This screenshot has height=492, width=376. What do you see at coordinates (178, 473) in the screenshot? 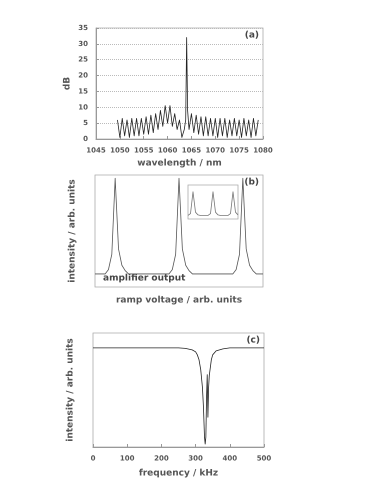
I see `x-axis-title: frequency / kHz` at bounding box center [178, 473].